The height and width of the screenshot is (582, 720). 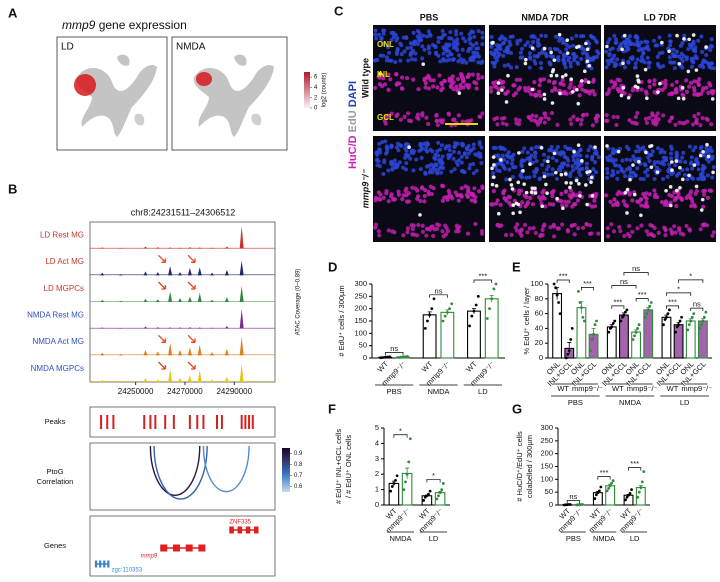 What do you see at coordinates (546, 453) in the screenshot?
I see `y-tick-label: 200` at bounding box center [546, 453].